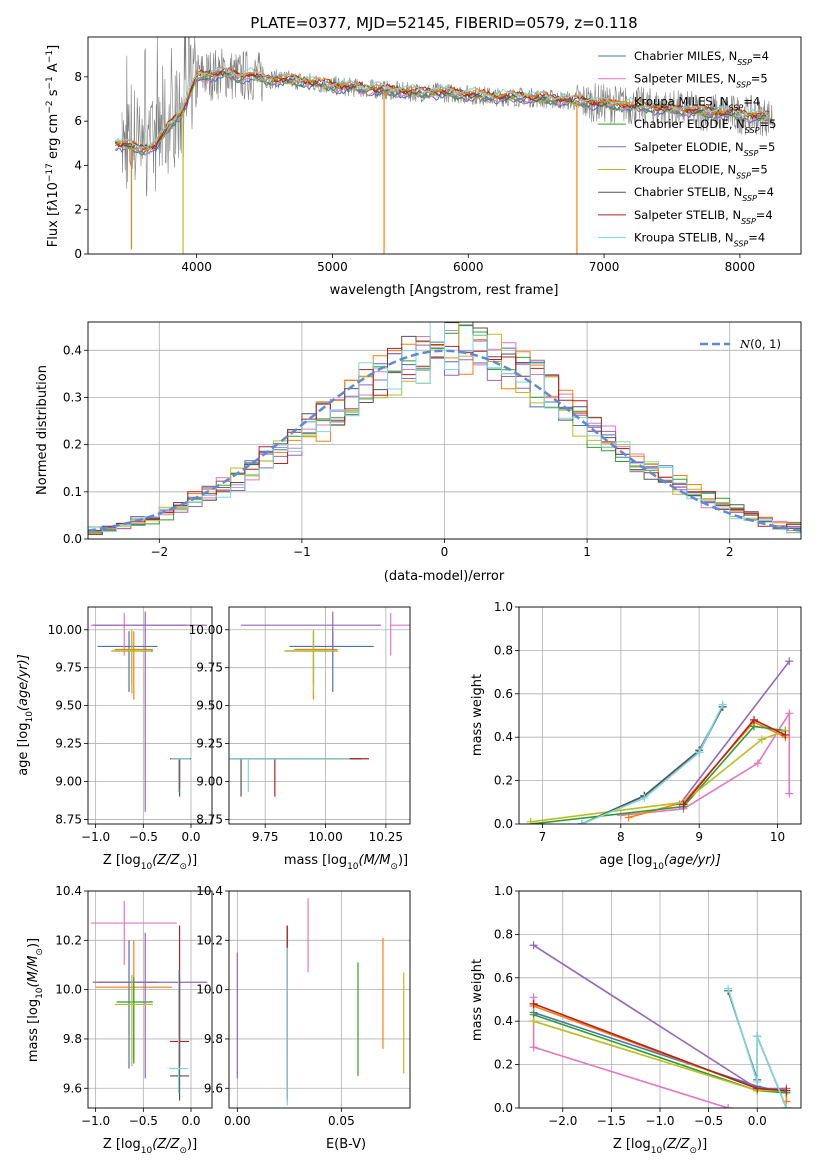 This screenshot has height=1170, width=819. I want to click on series-line-chabrier-elodie, so click(658, 774).